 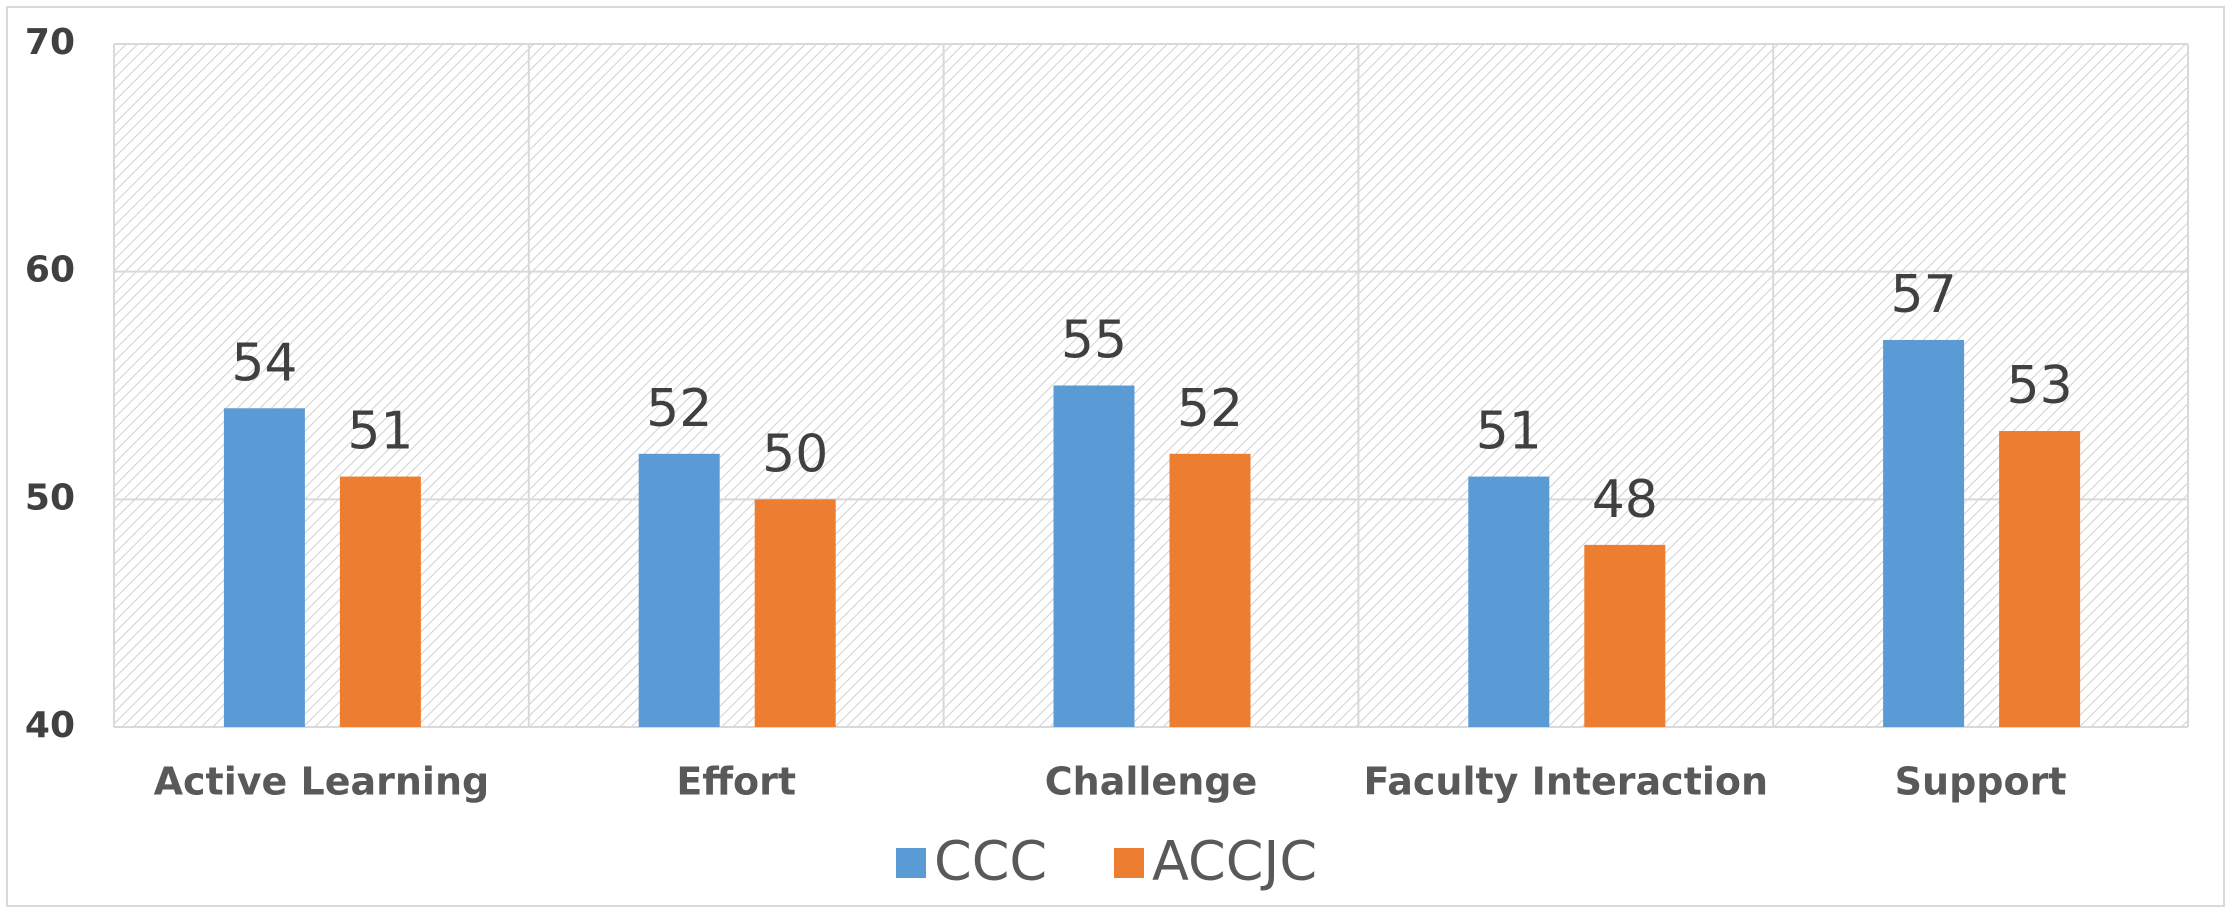 I want to click on y-tick-label: 60, so click(x=50, y=270).